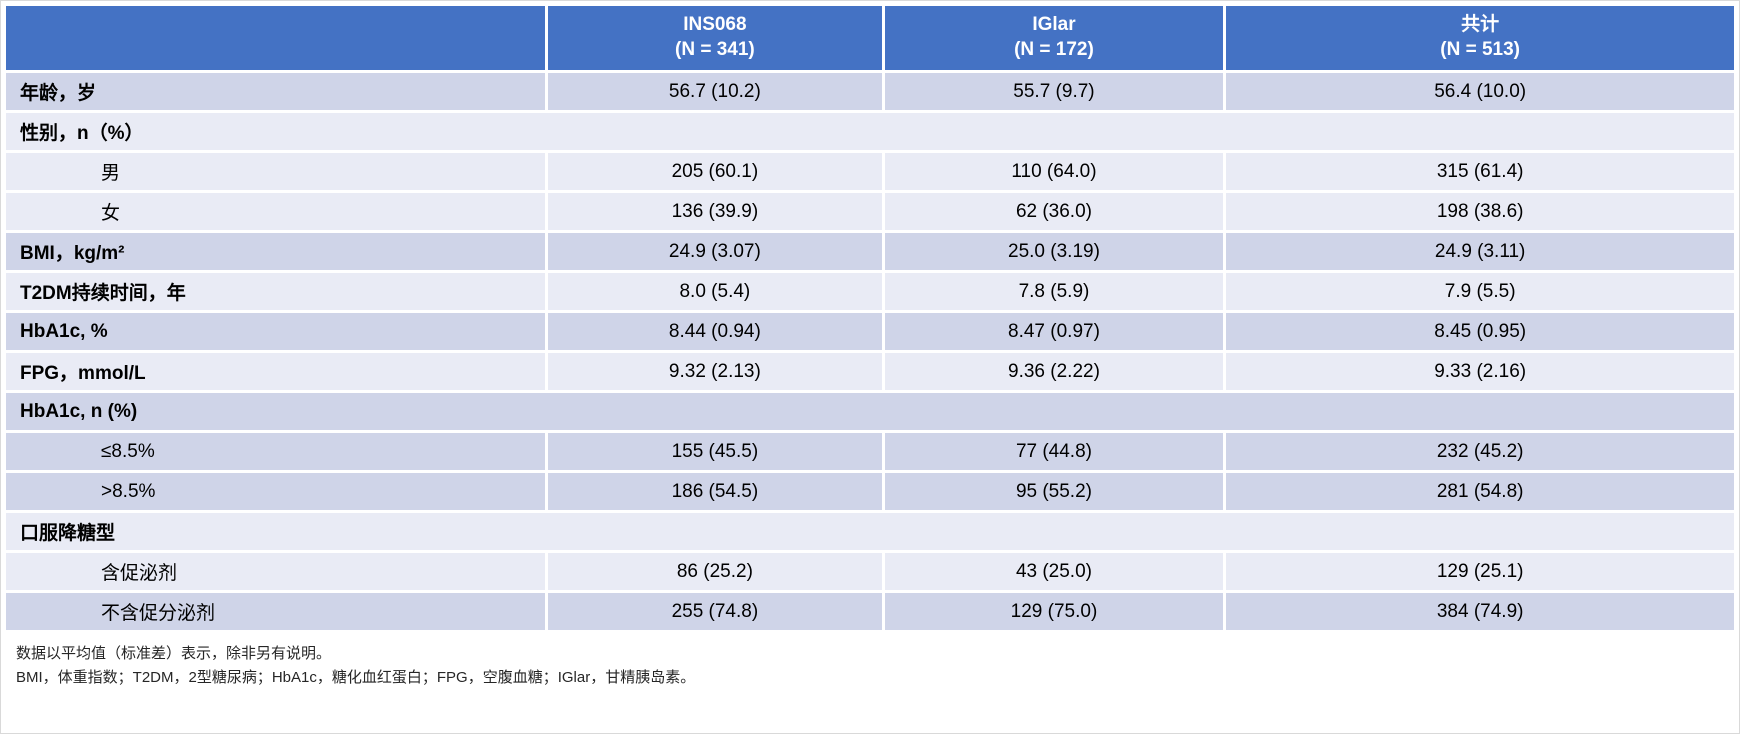 The width and height of the screenshot is (1740, 734). I want to click on cell-value-iglar: 8.47 (0.97), so click(1054, 331).